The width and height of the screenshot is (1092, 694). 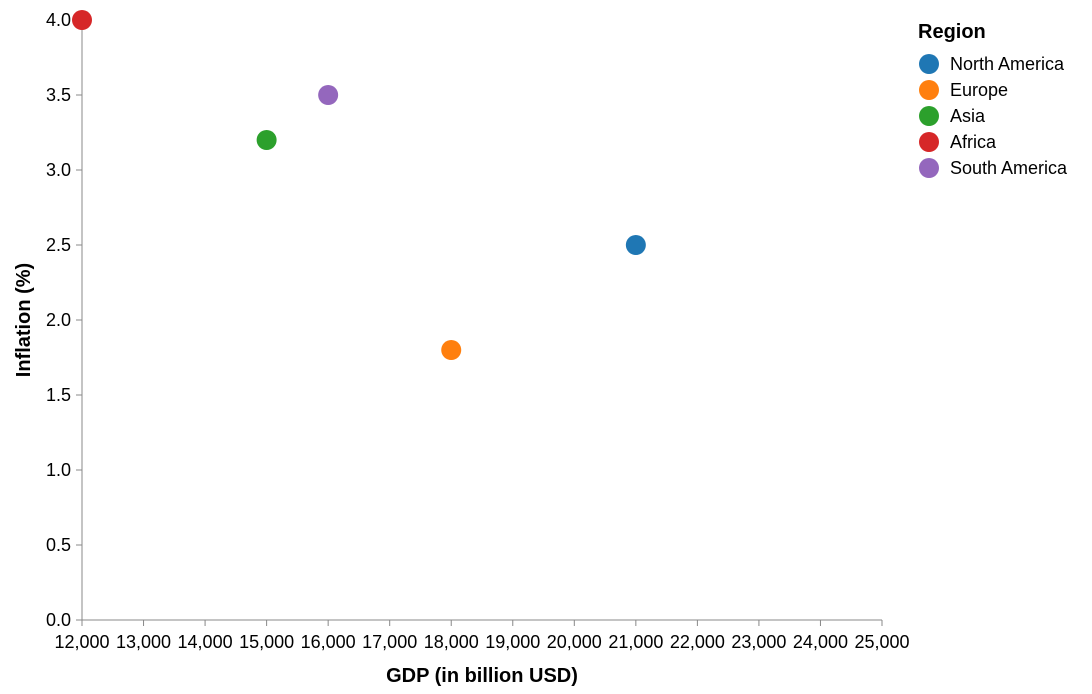 I want to click on x-tick-label: 12,000, so click(x=81, y=642).